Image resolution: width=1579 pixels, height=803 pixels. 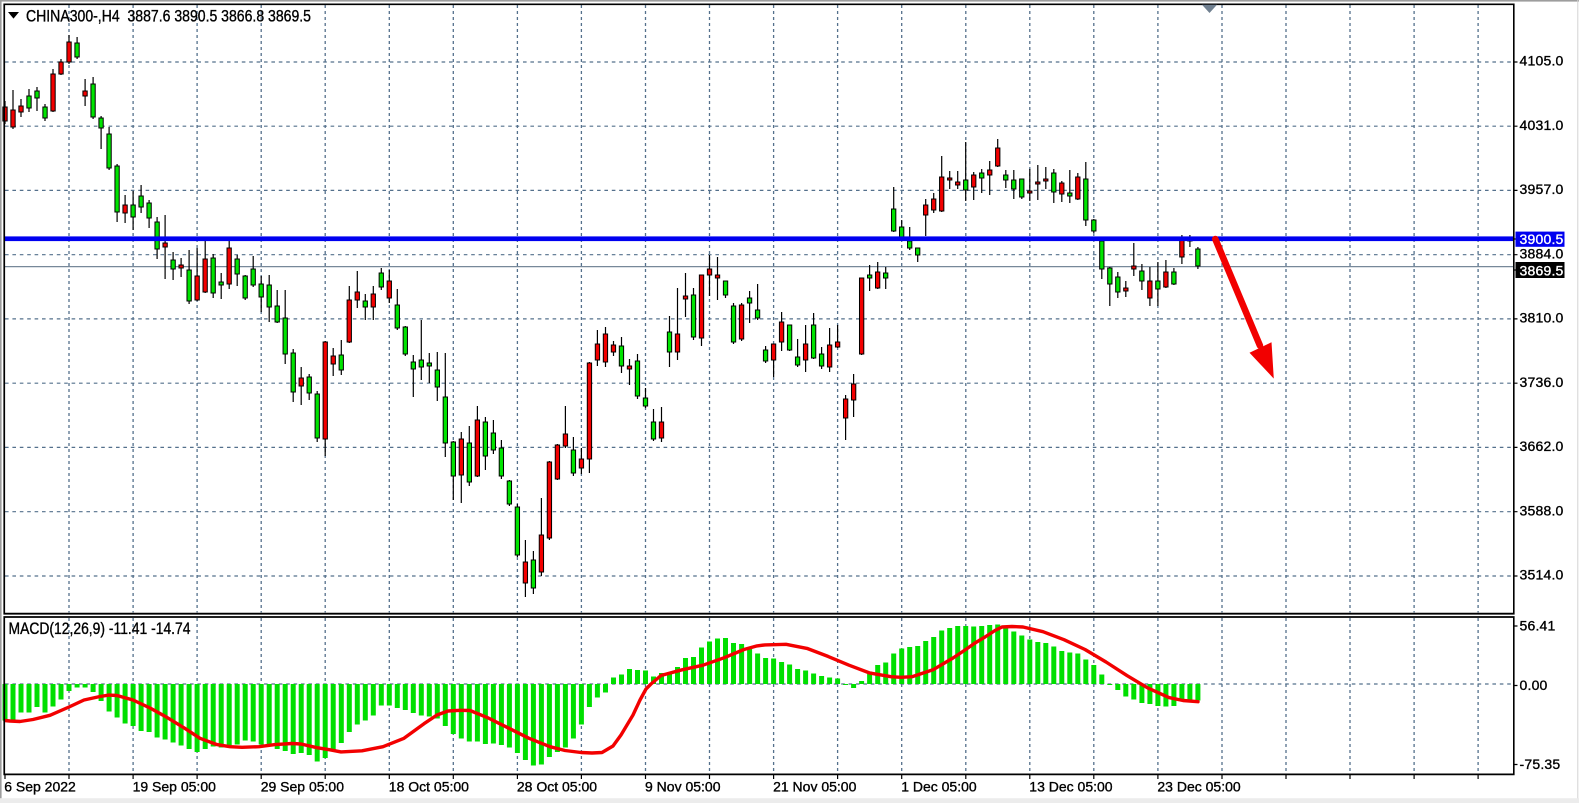 What do you see at coordinates (168, 17) in the screenshot?
I see `svg-text:CHINA300-,H4 3887.6 3890.5 38: CHINA300-,H4 3887.6 3890.5 3866.8 3869.5` at bounding box center [168, 17].